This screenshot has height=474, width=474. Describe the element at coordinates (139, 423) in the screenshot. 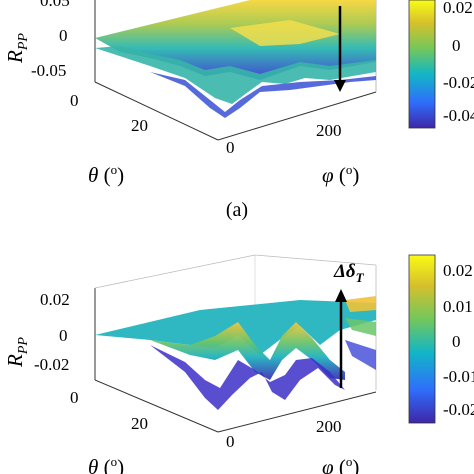

I see `theta-tick-b-1: 20` at that location.